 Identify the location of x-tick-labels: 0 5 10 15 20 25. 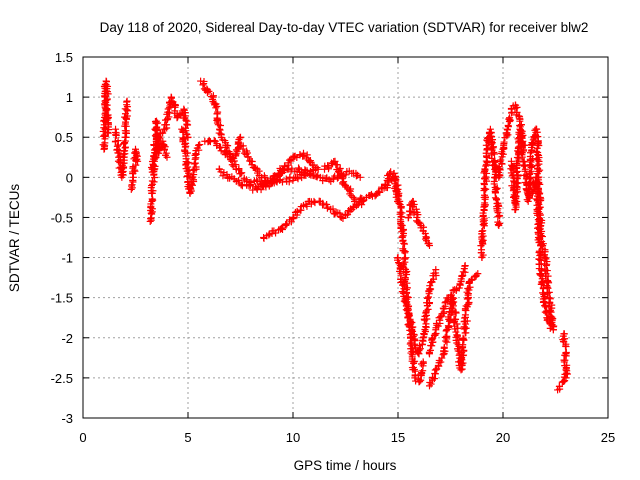
(347, 437).